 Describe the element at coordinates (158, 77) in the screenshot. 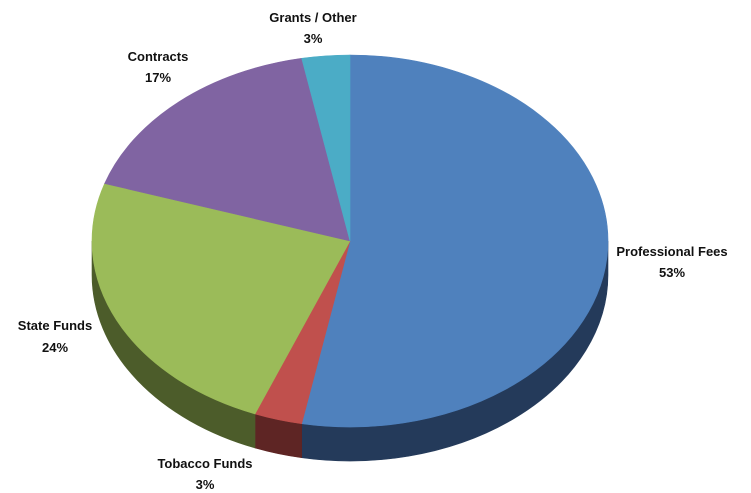

I see `label-contracts-value: 17%` at that location.